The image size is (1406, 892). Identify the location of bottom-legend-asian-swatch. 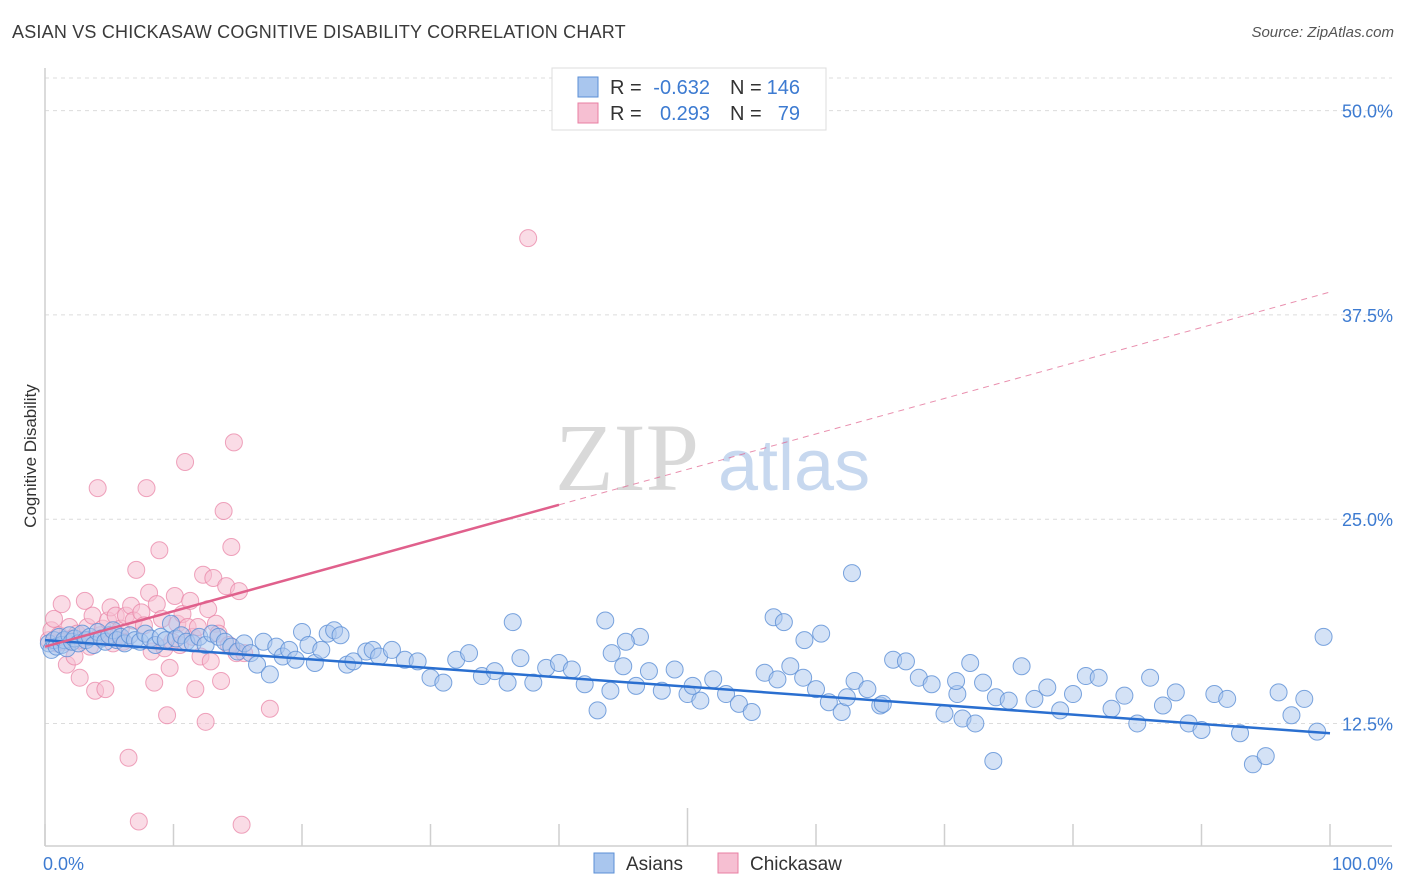
(604, 863).